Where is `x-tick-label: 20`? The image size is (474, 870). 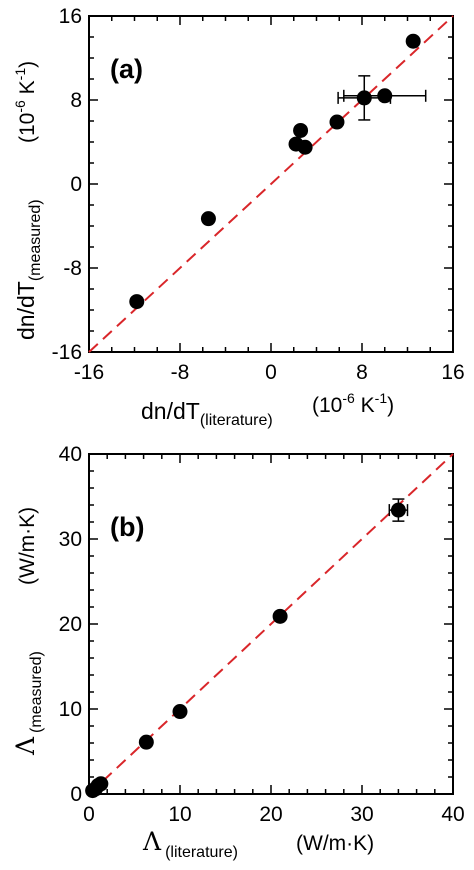 x-tick-label: 20 is located at coordinates (270, 814).